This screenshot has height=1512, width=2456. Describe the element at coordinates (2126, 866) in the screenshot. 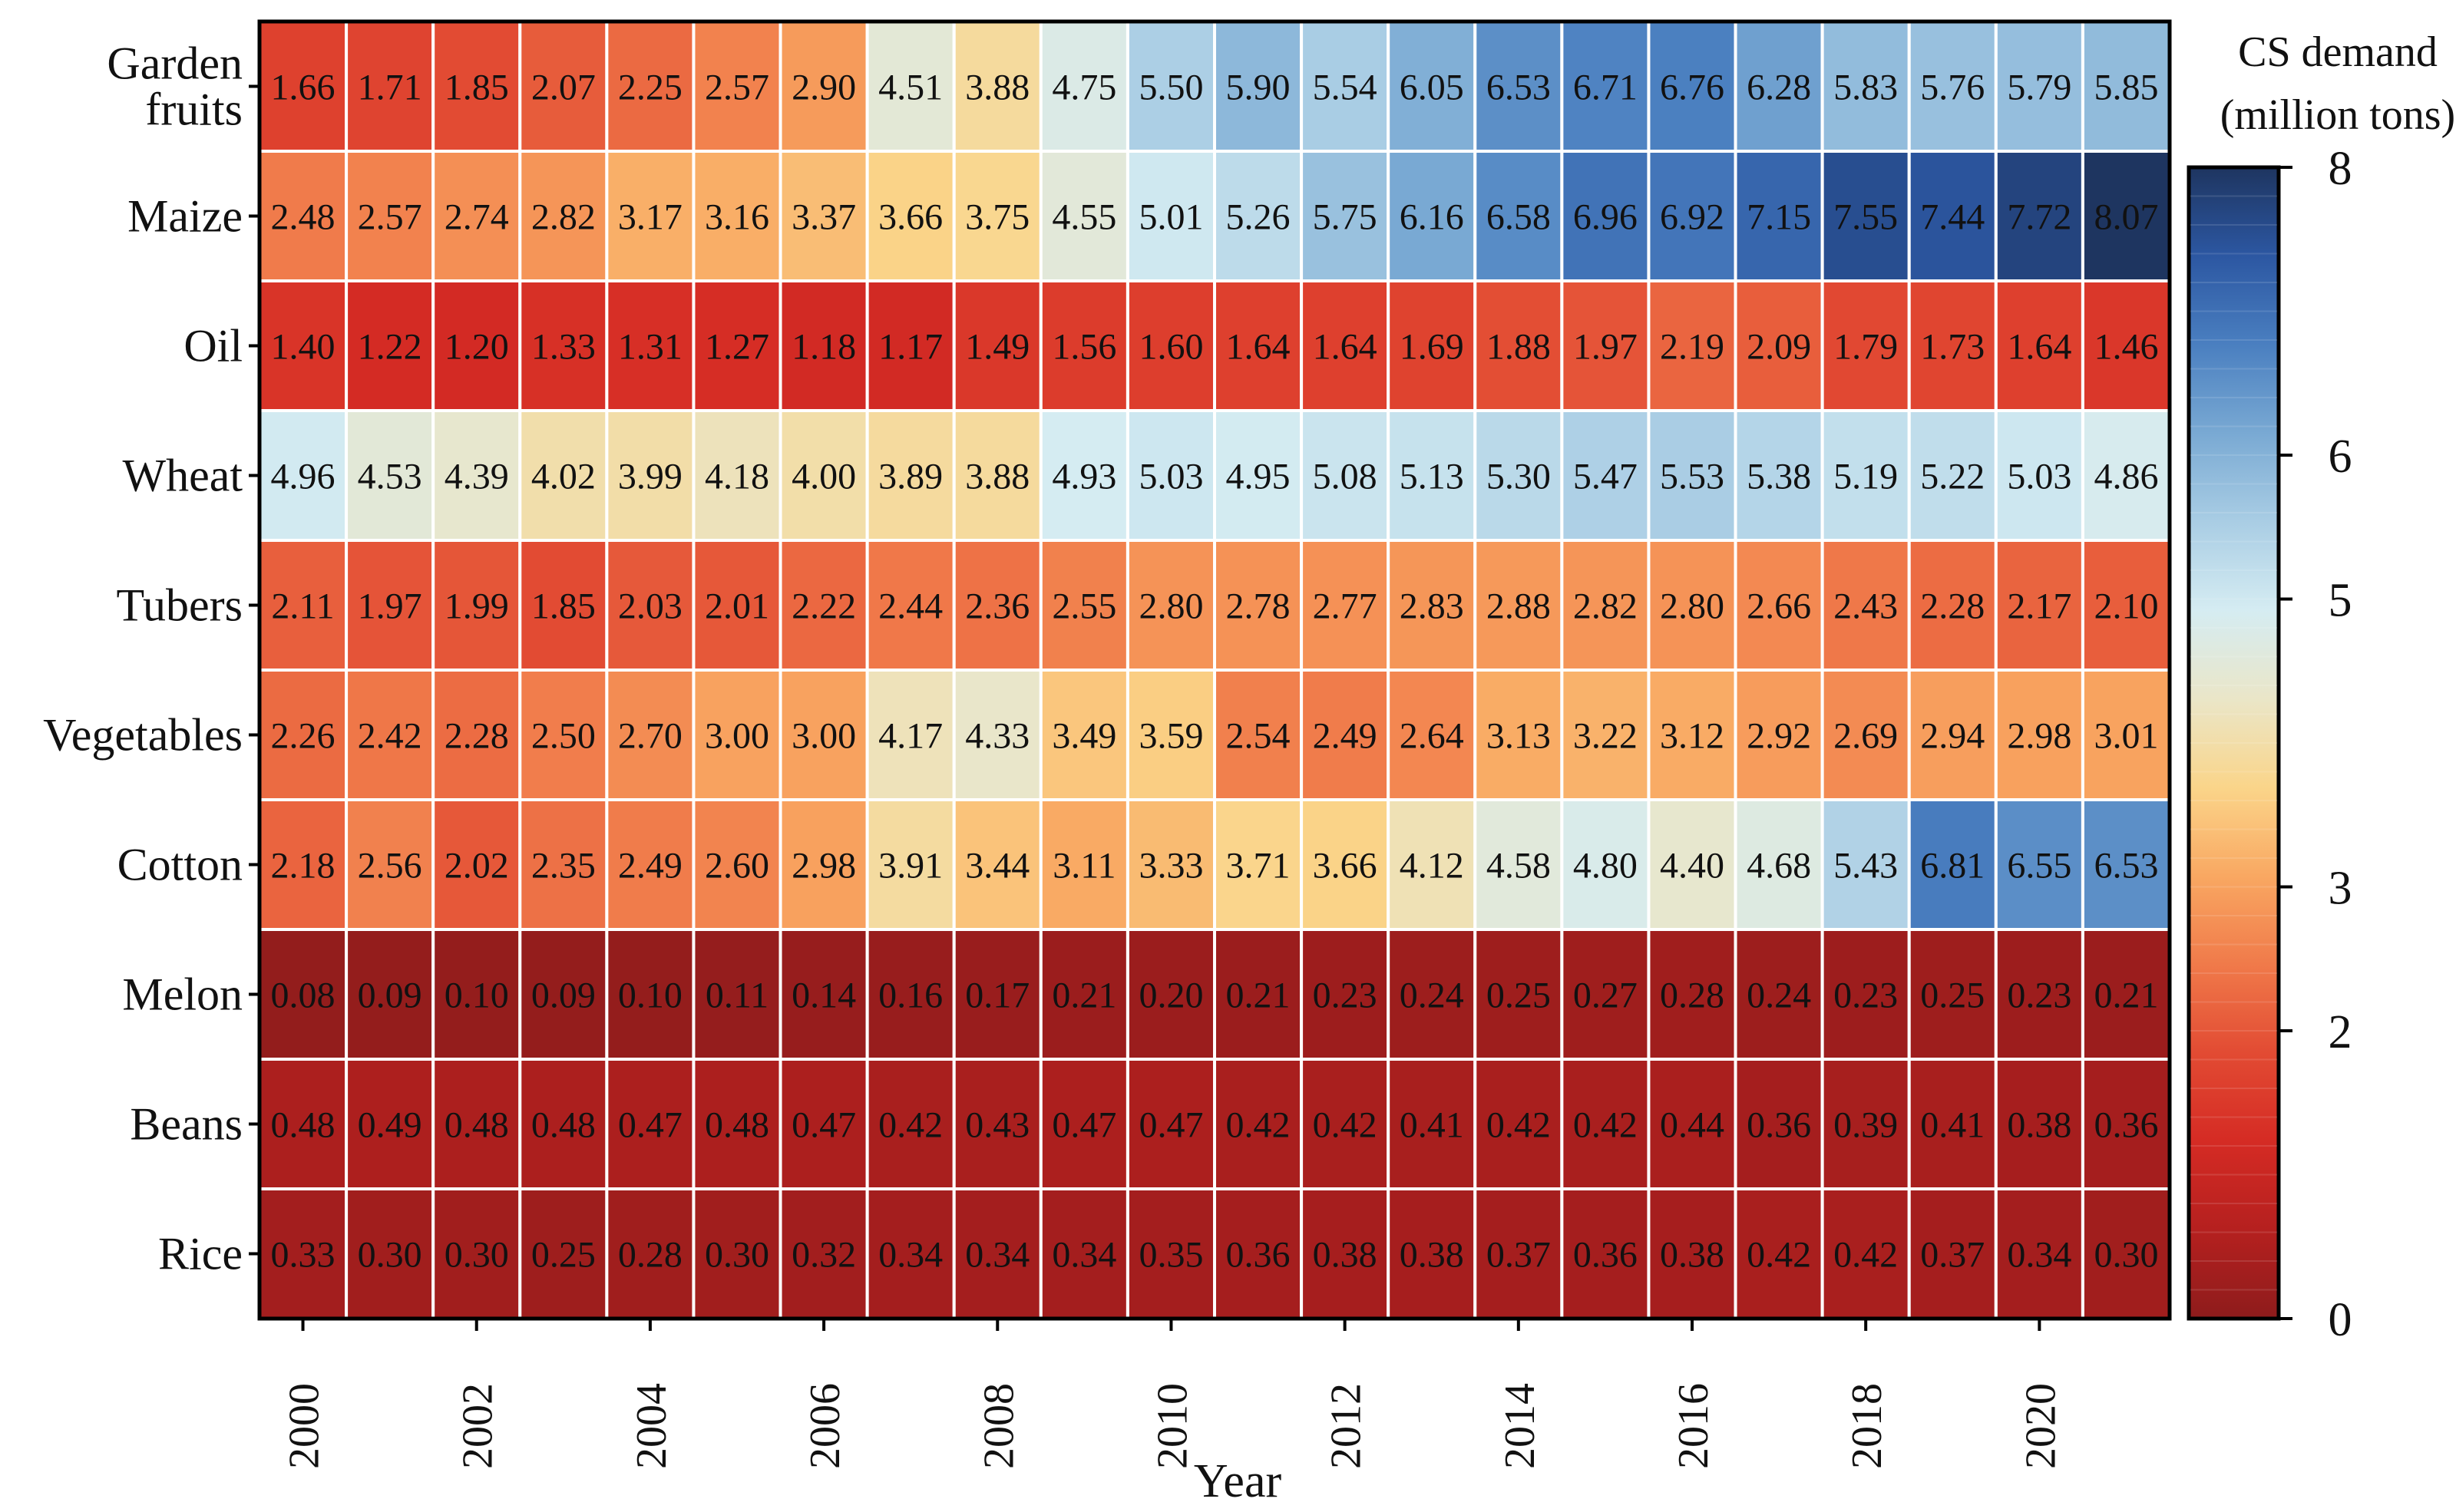

I see `cell-value-label: 6.53` at that location.